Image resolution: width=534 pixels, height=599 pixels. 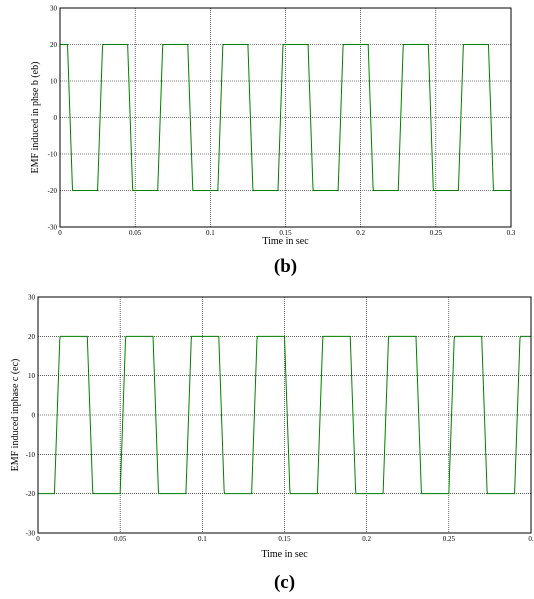 I want to click on x-axis-label-b: Time in sec, so click(x=285, y=241).